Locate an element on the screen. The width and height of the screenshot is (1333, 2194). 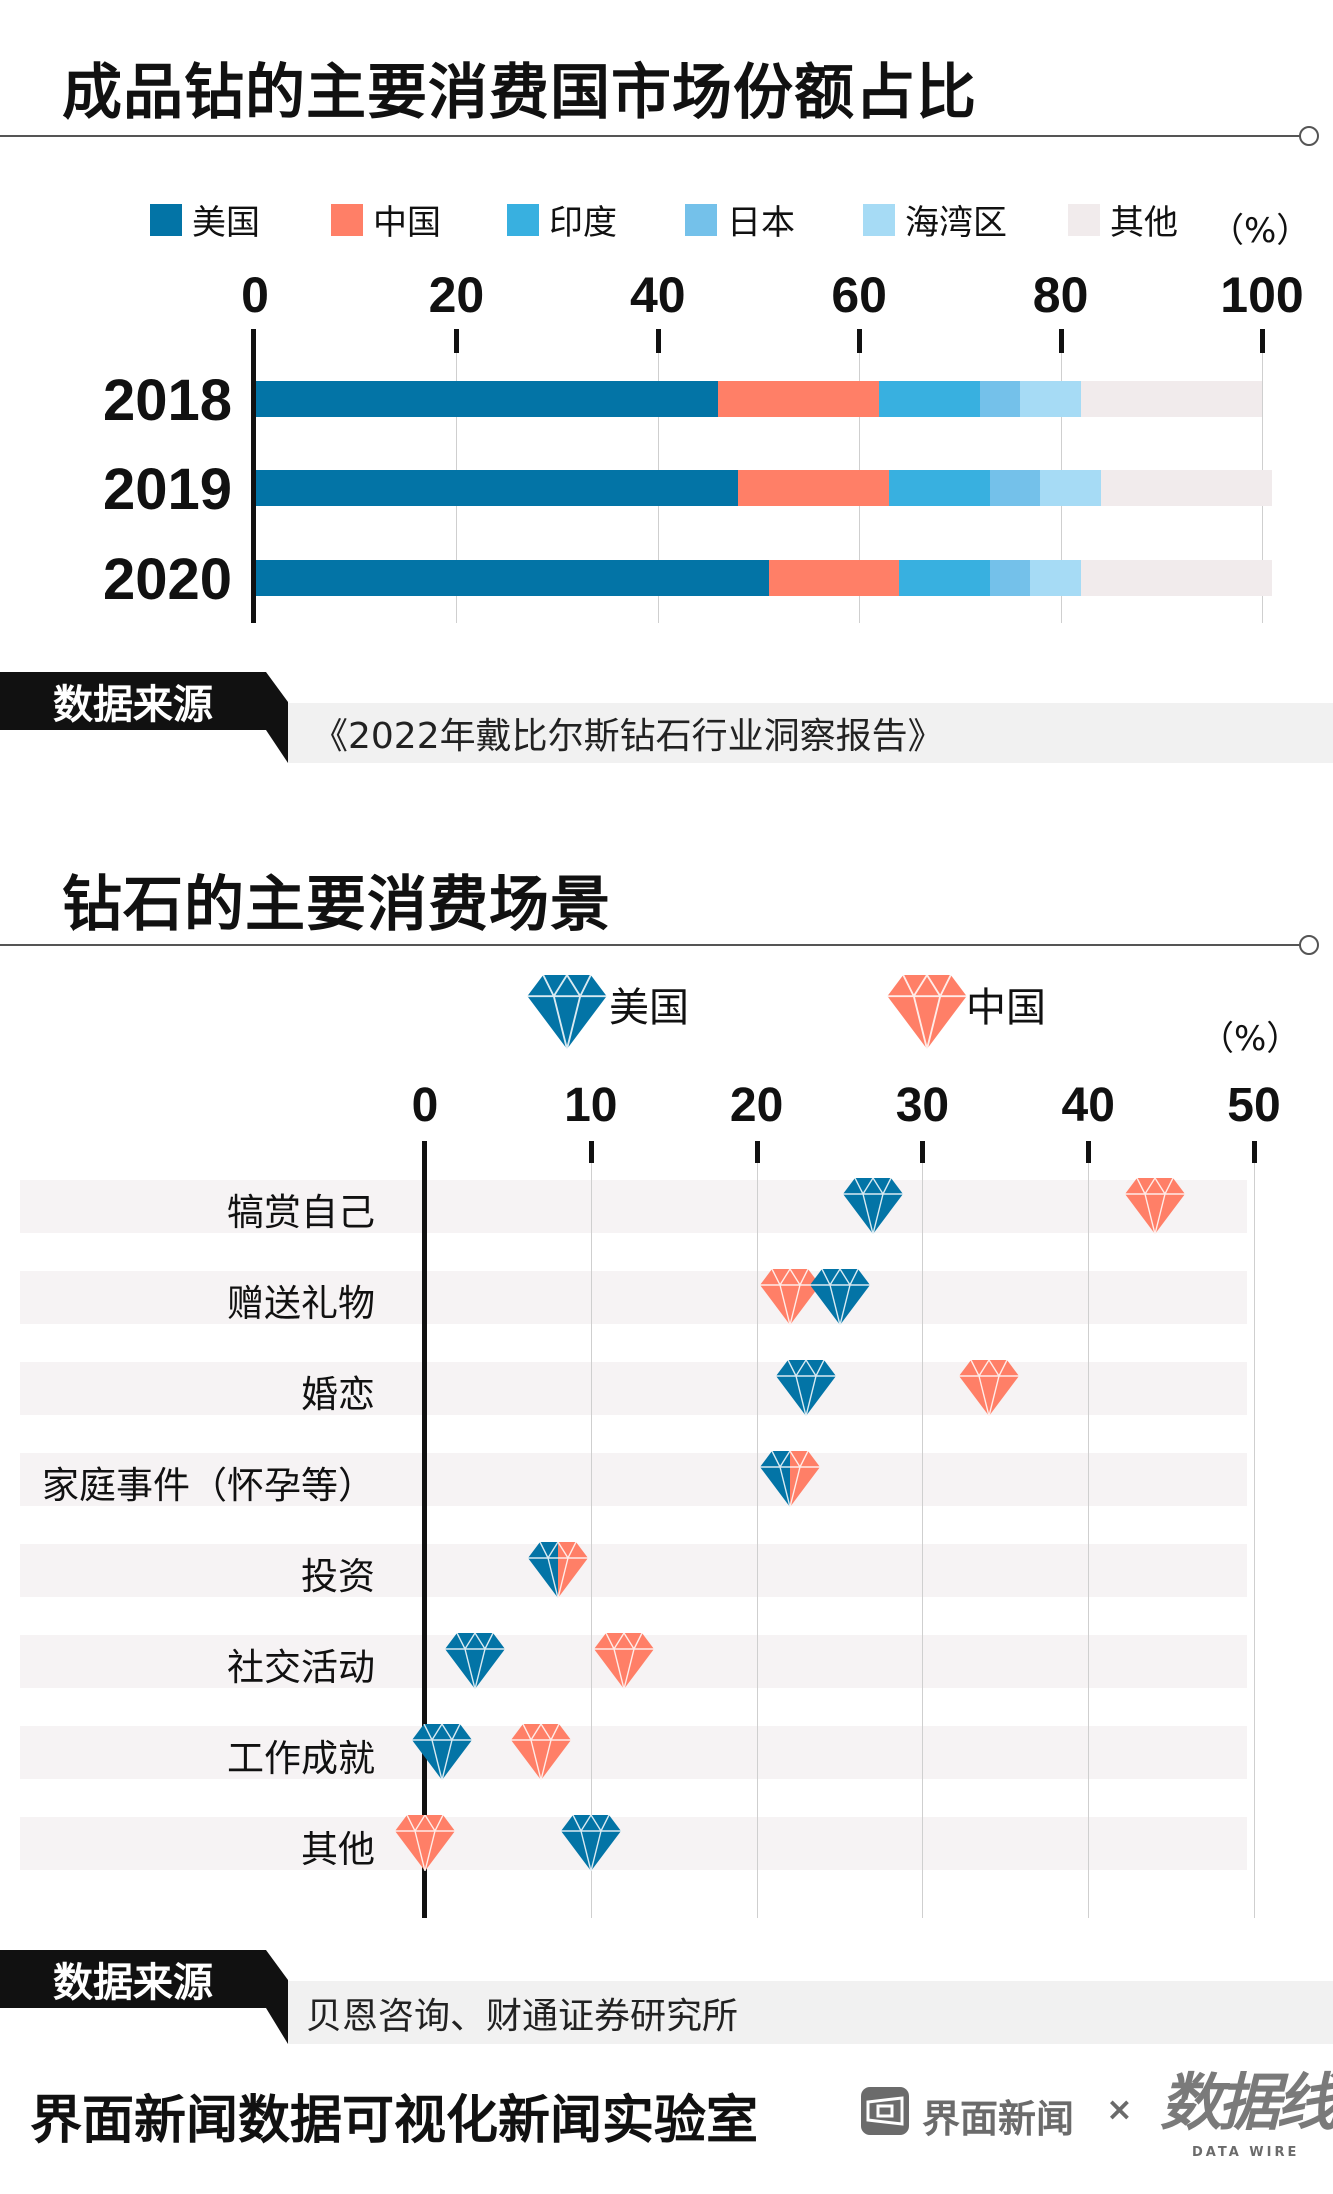
year-label: 2020 is located at coordinates (167, 579).